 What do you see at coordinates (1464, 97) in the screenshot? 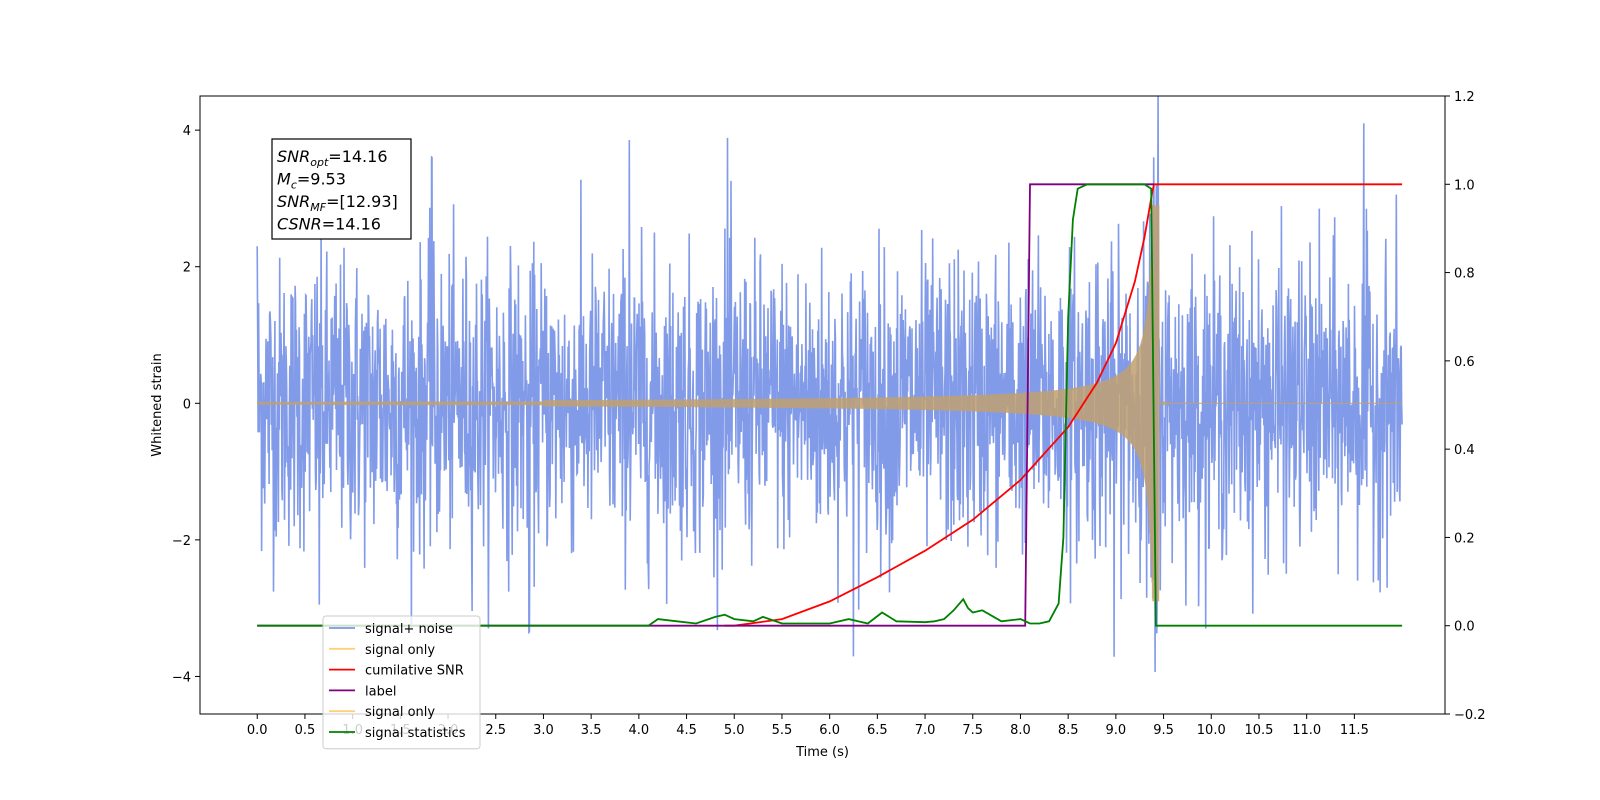
I see `y2-tick-label: 1.2` at bounding box center [1464, 97].